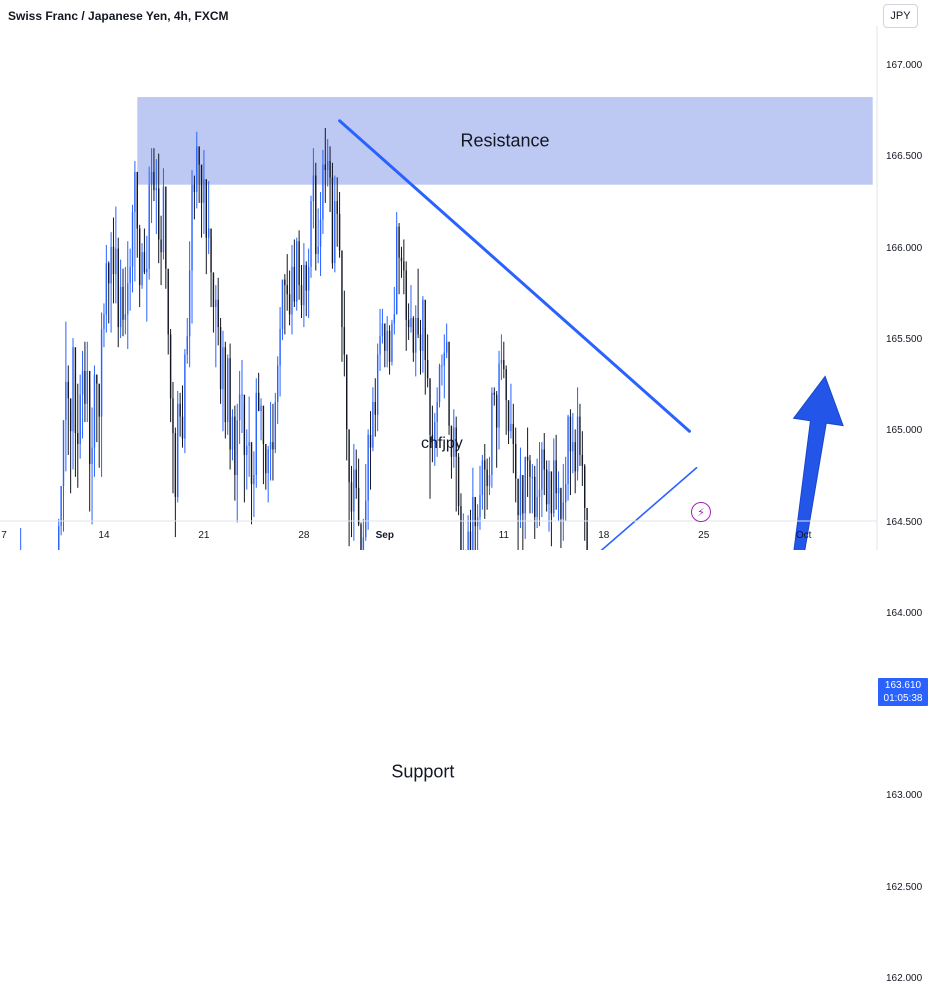 The width and height of the screenshot is (932, 984). Describe the element at coordinates (904, 978) in the screenshot. I see `price-tick-label: 162.000` at that location.